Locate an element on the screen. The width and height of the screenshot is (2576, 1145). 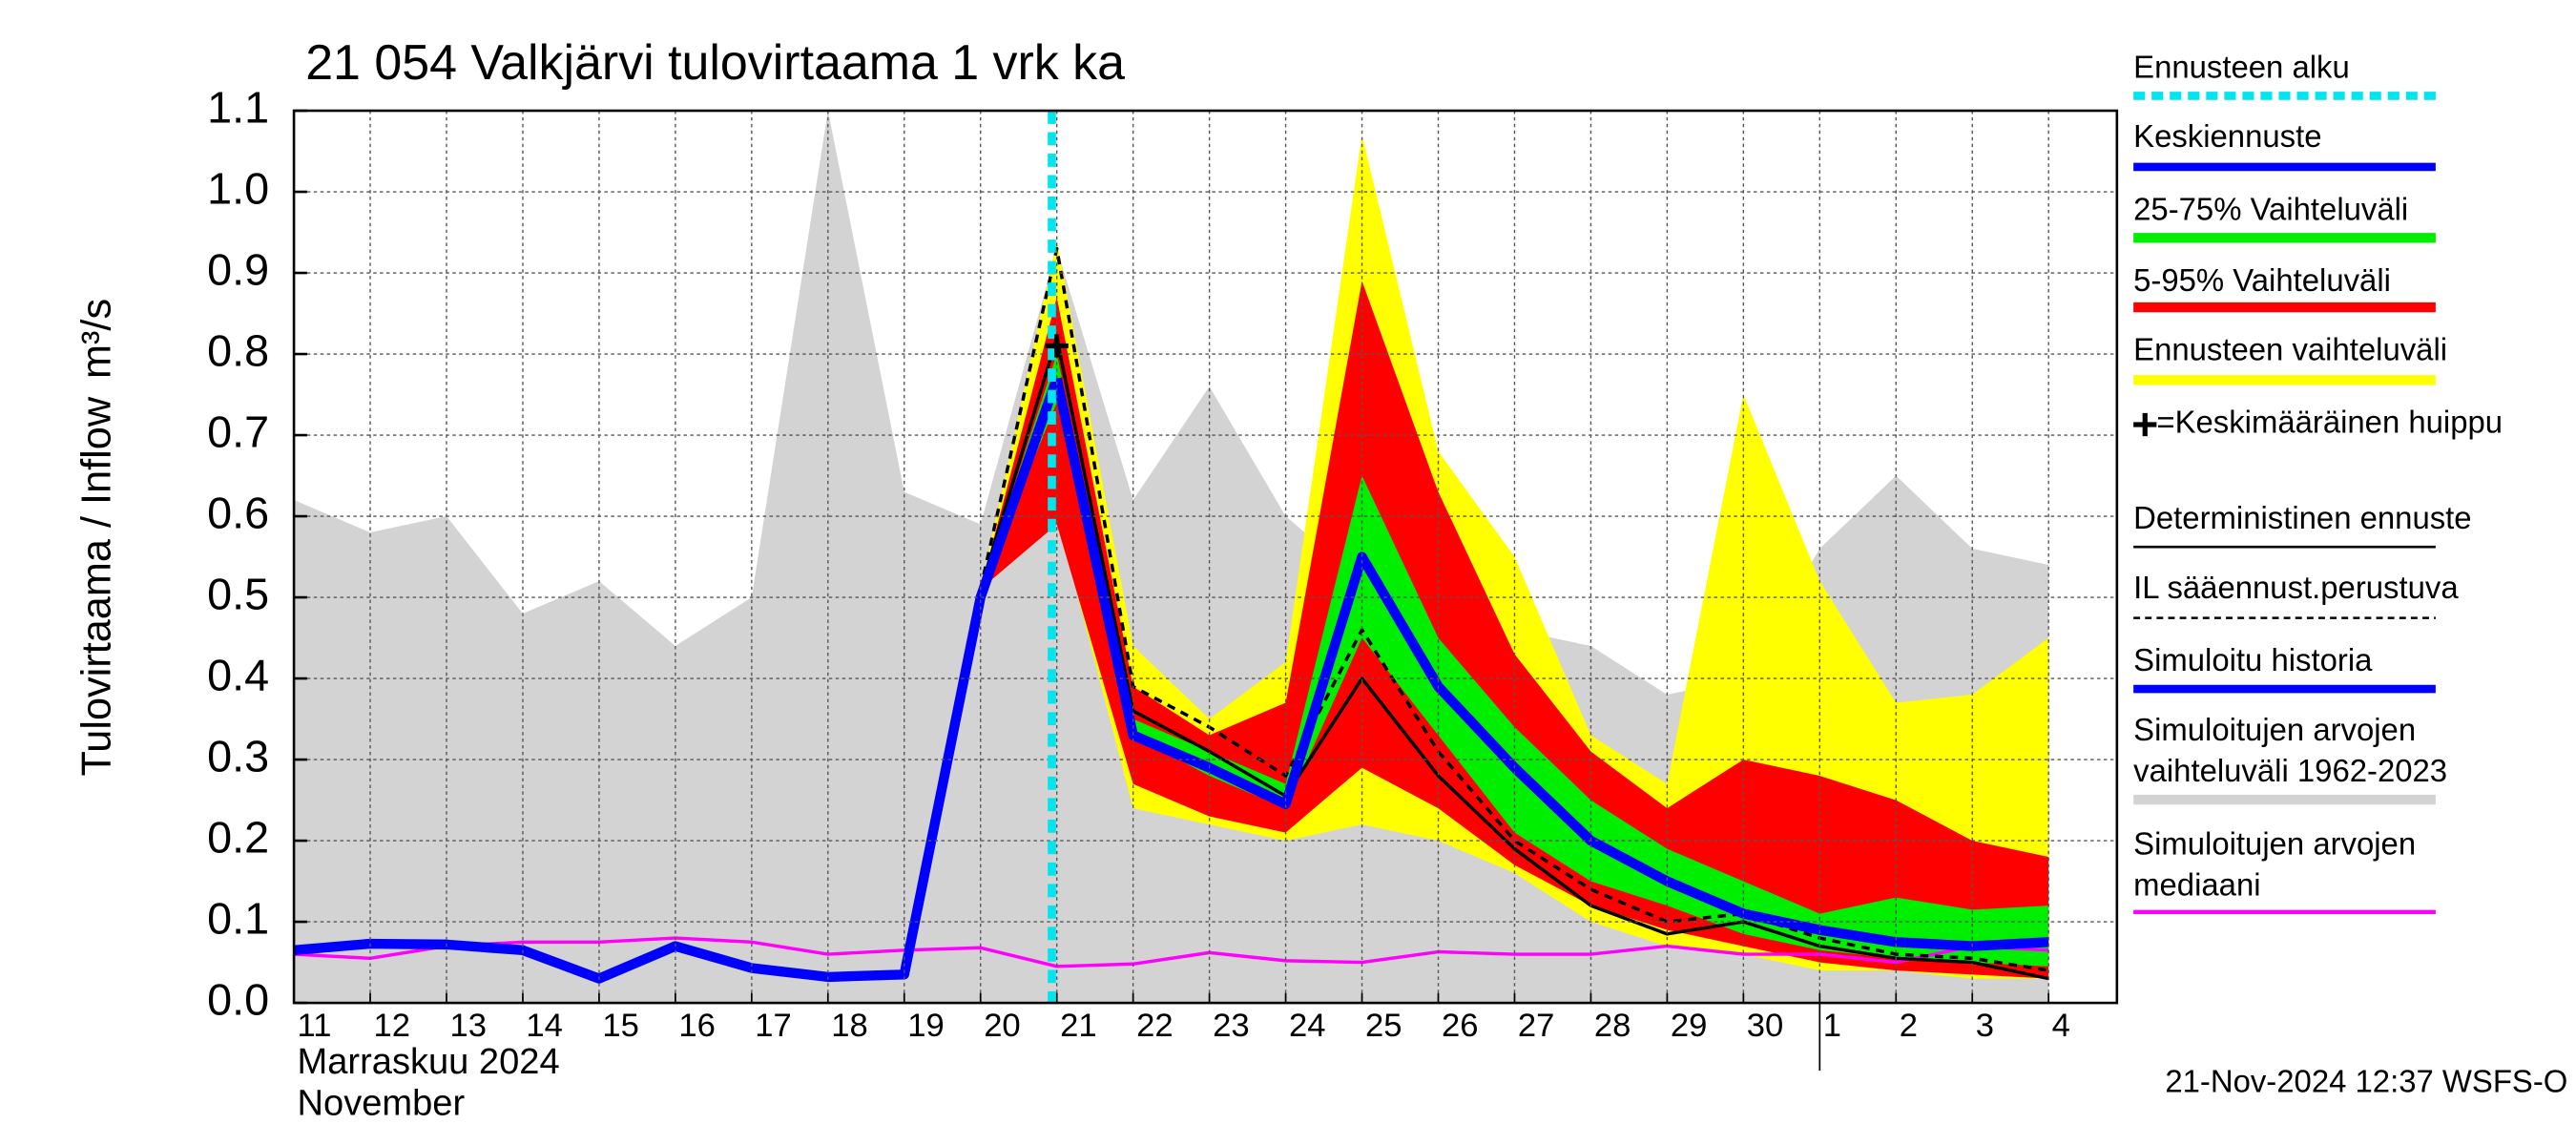
y-tick-label: 0.4 is located at coordinates (238, 674).